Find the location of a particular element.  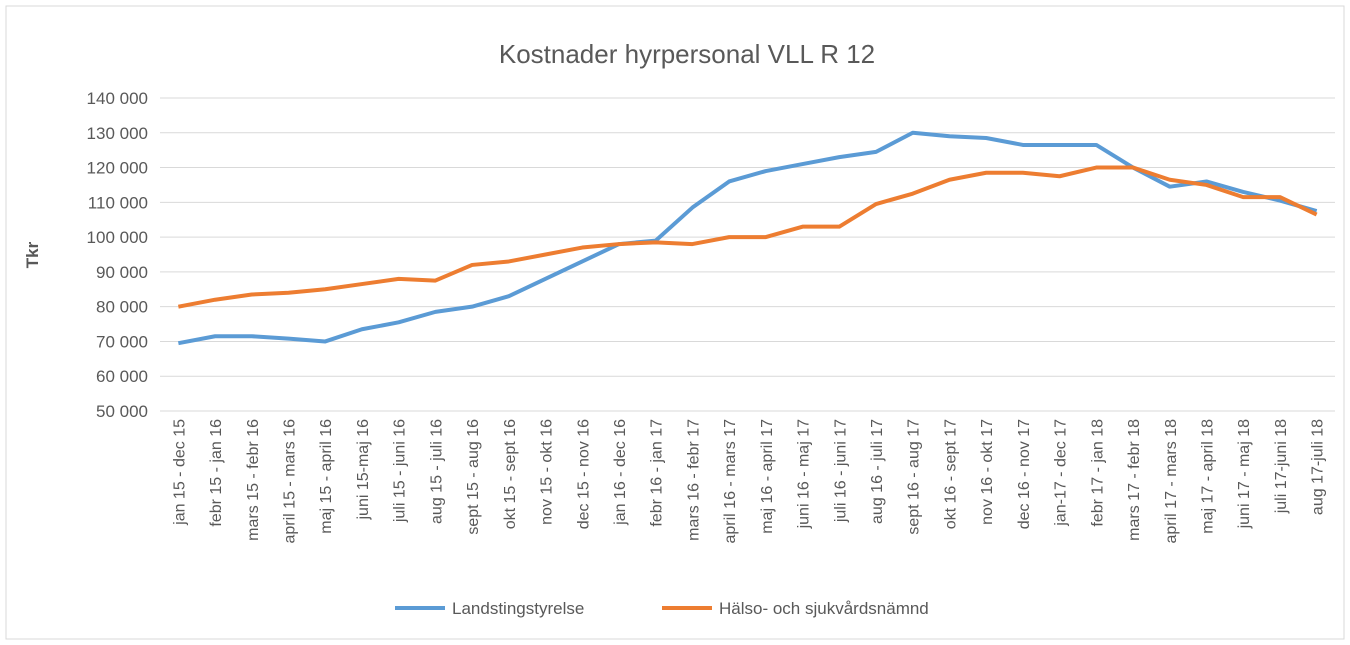

x-tick-label: juni 16 - maj 17 is located at coordinates (804, 474).